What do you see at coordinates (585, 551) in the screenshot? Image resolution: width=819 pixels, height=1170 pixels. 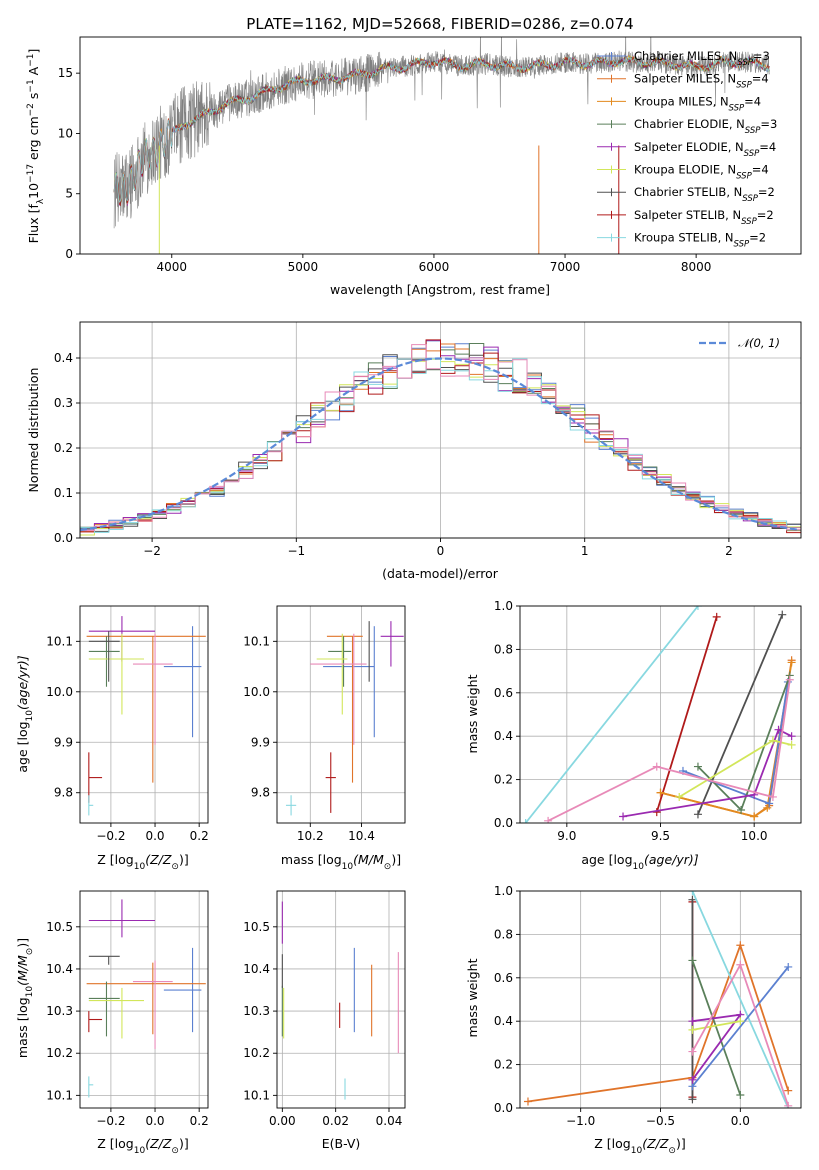 I see `x-tick-label: 1` at bounding box center [585, 551].